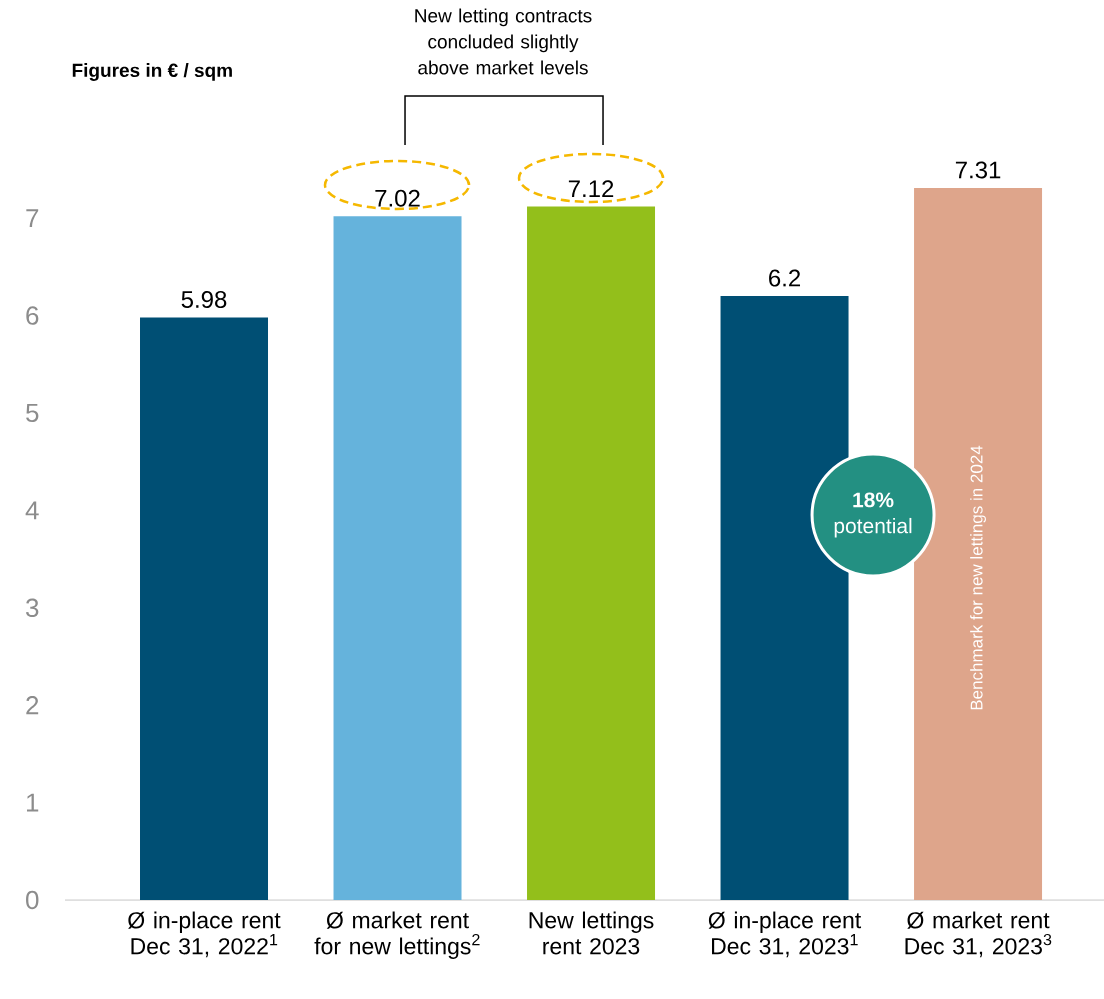  What do you see at coordinates (32, 705) in the screenshot?
I see `y-tick-label: 2` at bounding box center [32, 705].